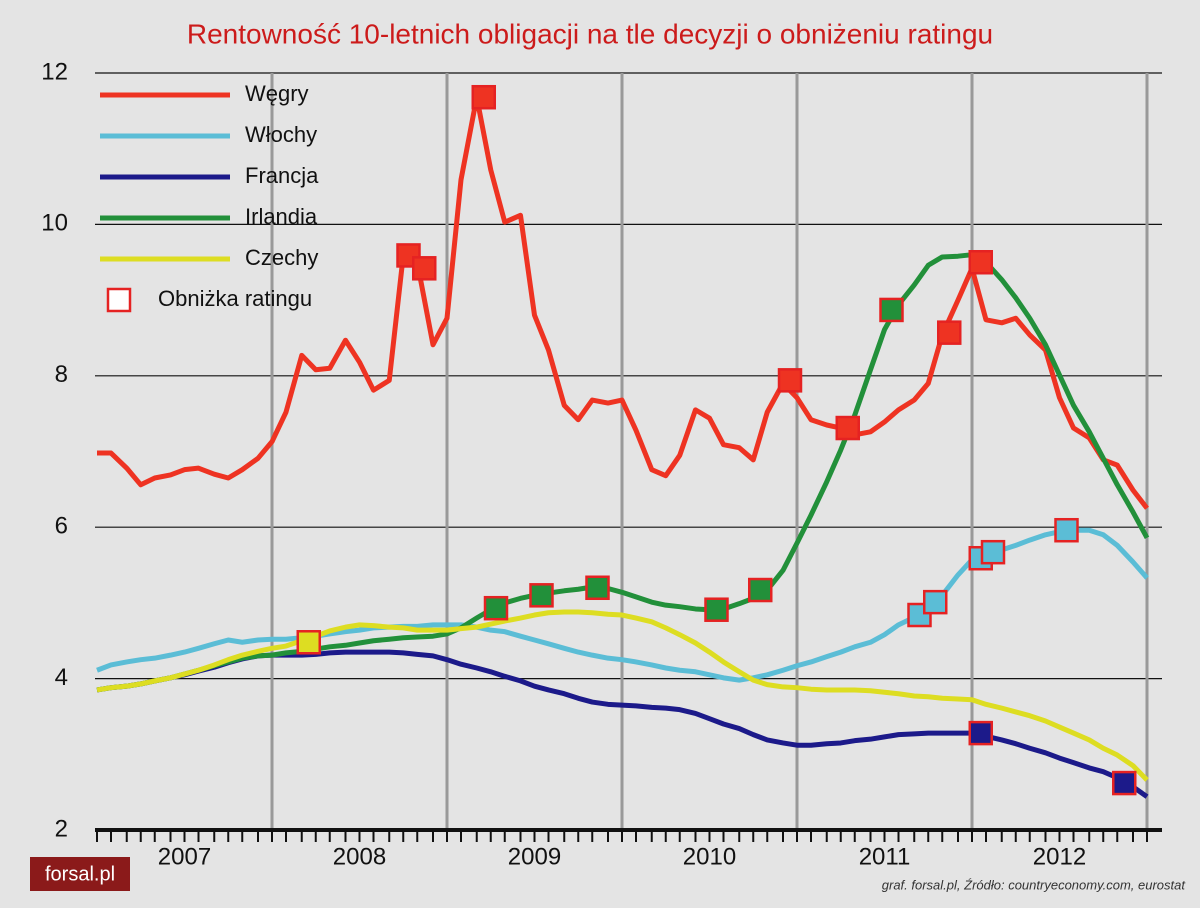 This screenshot has height=908, width=1200. I want to click on legend-label: Francja, so click(282, 175).